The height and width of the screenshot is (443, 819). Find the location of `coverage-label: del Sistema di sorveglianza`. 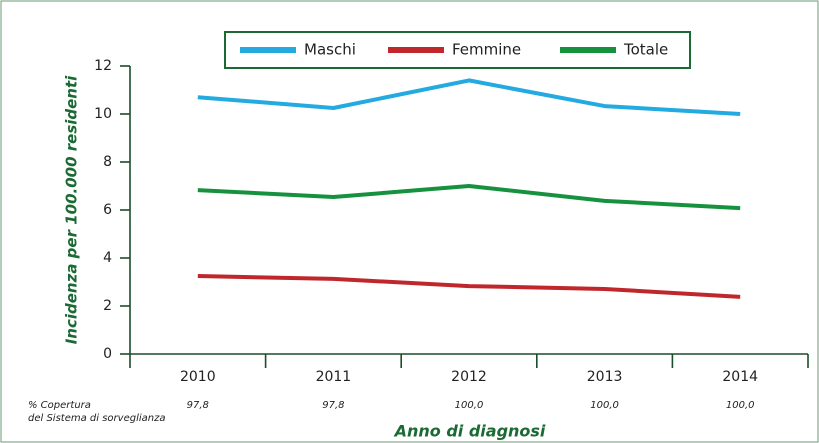

coverage-label: del Sistema di sorveglianza is located at coordinates (96, 418).